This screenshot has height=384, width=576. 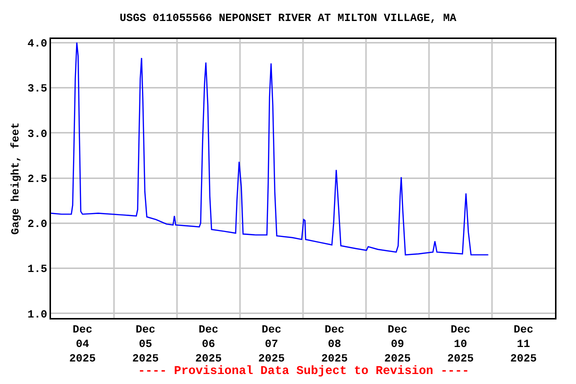 I want to click on chart-title: USGS 011055566 NEPONSET RIVER AT MILTON VILLAGE, MA, so click(x=288, y=19).